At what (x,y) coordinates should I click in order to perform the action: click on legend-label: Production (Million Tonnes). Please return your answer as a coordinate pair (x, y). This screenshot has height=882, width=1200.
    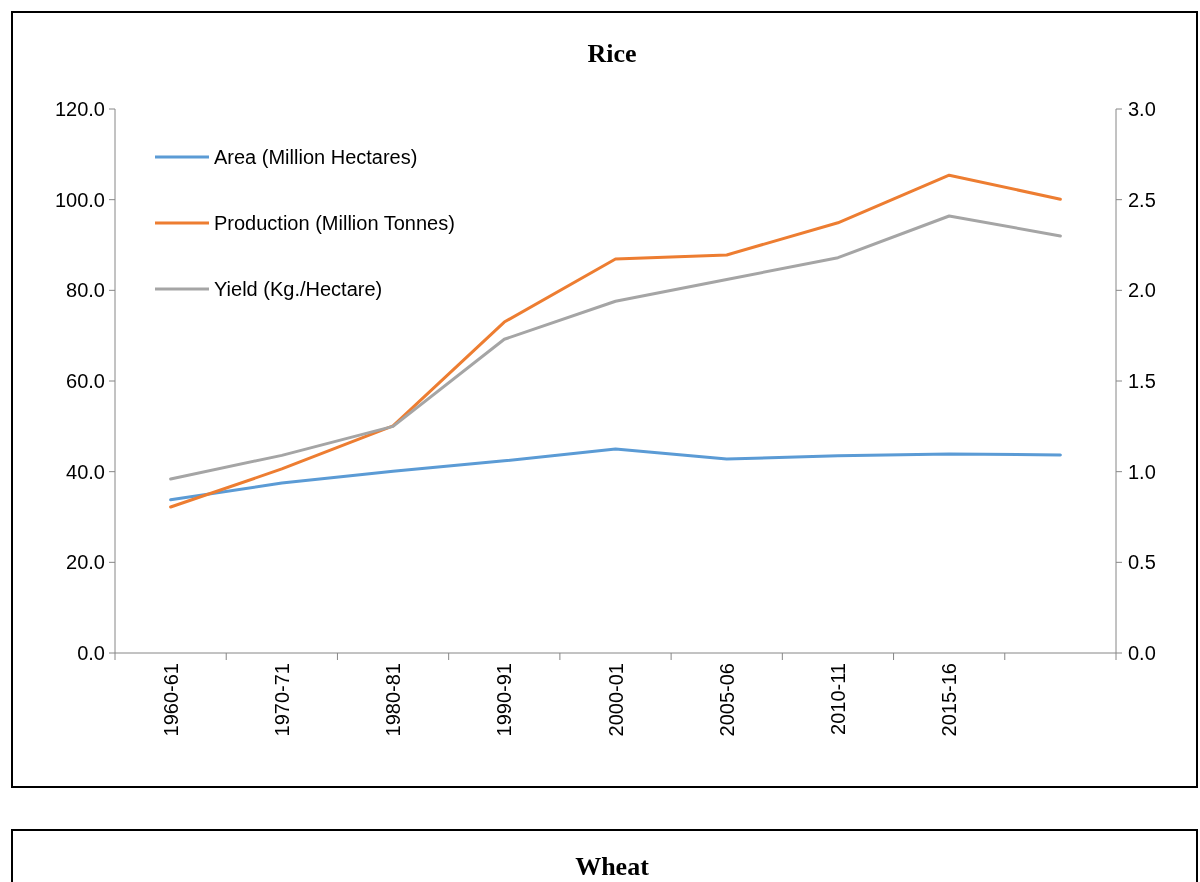
    Looking at the image, I should click on (334, 223).